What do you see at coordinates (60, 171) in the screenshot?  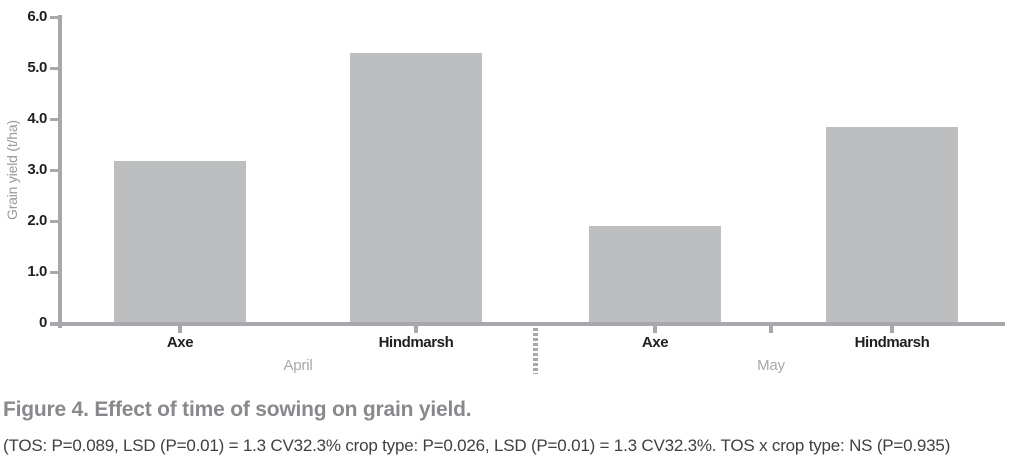 I see `y-axis-line` at bounding box center [60, 171].